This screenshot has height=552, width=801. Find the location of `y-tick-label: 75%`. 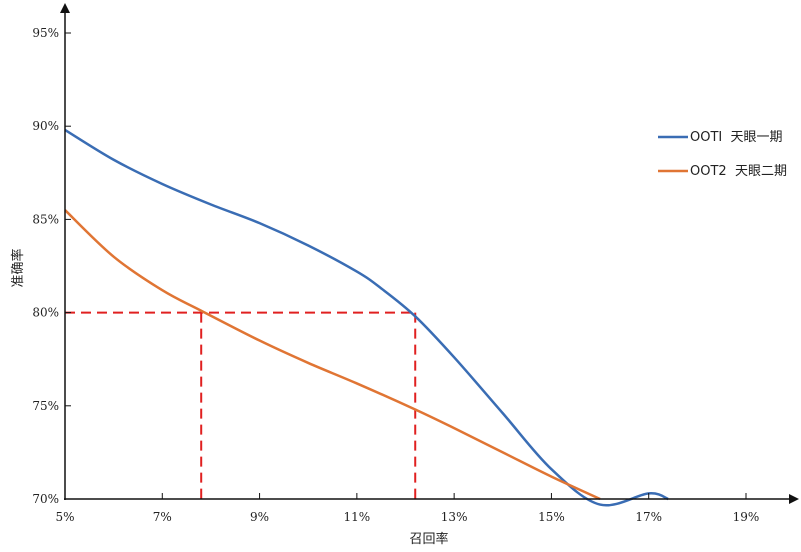

y-tick-label: 75% is located at coordinates (45, 406).